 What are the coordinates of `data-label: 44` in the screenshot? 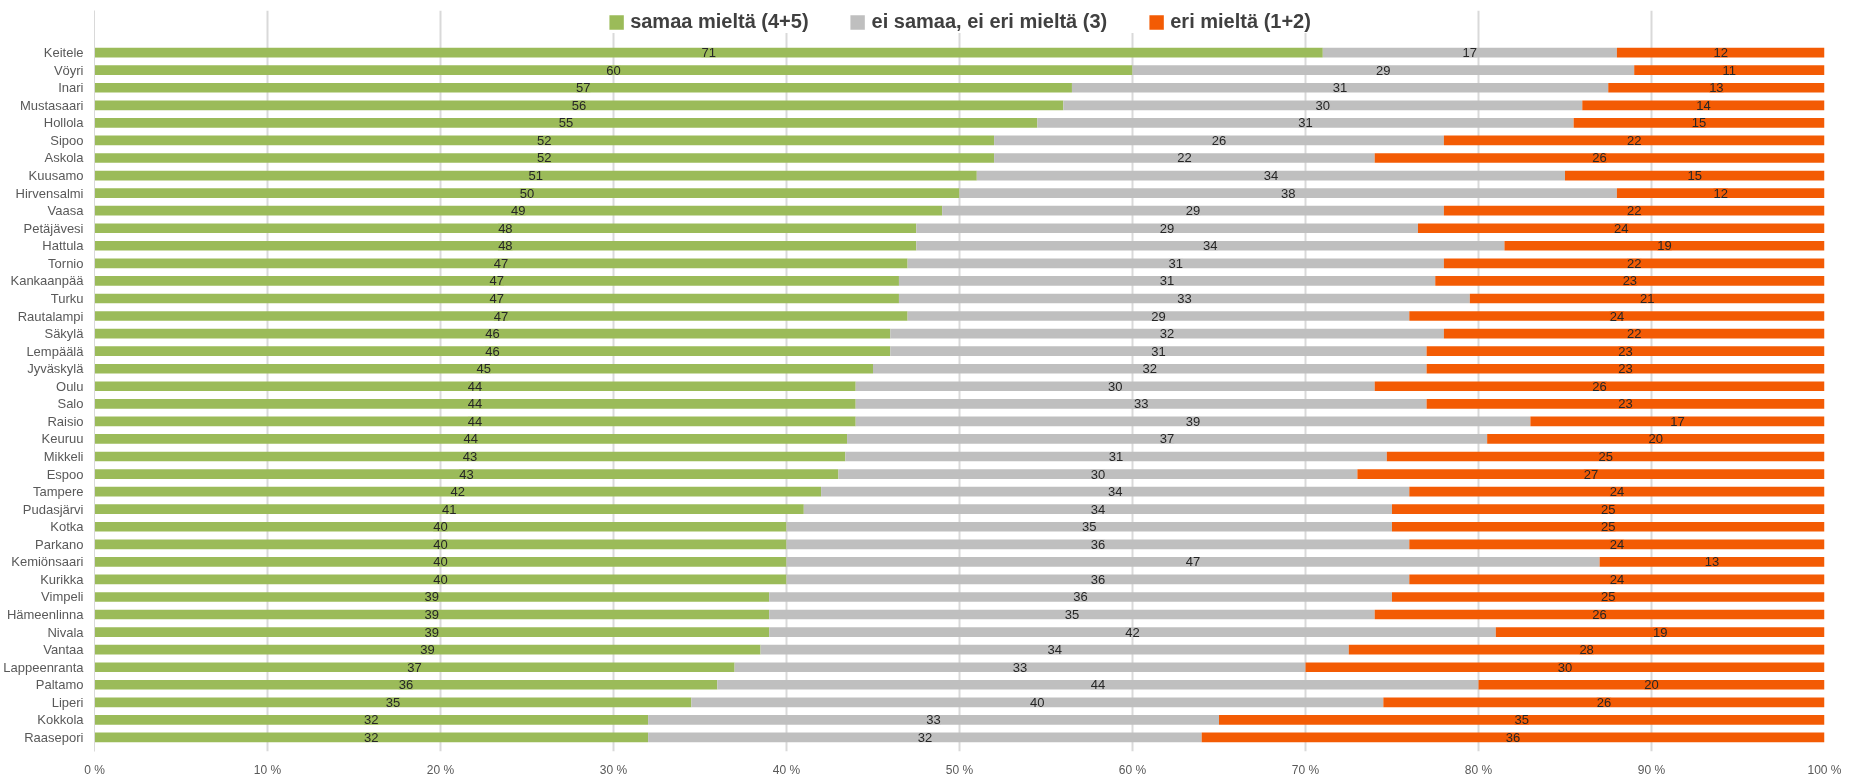 It's located at (1098, 685).